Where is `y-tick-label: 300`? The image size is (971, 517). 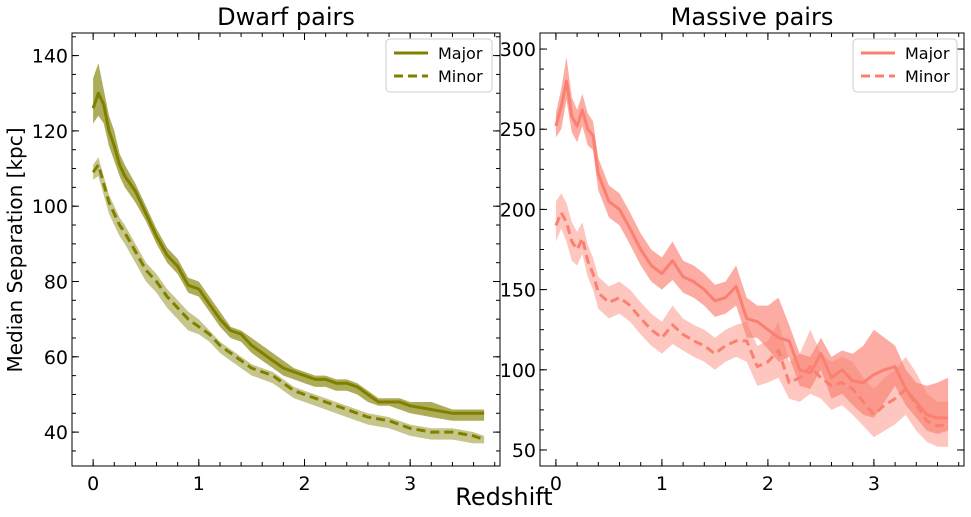
y-tick-label: 300 is located at coordinates (518, 50).